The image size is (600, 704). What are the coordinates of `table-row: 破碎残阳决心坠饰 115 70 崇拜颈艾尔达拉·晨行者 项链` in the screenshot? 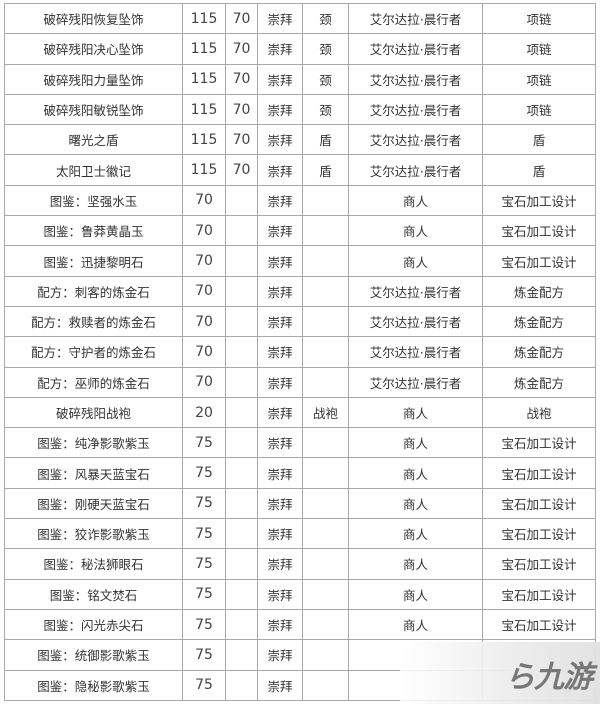 It's located at (300, 49).